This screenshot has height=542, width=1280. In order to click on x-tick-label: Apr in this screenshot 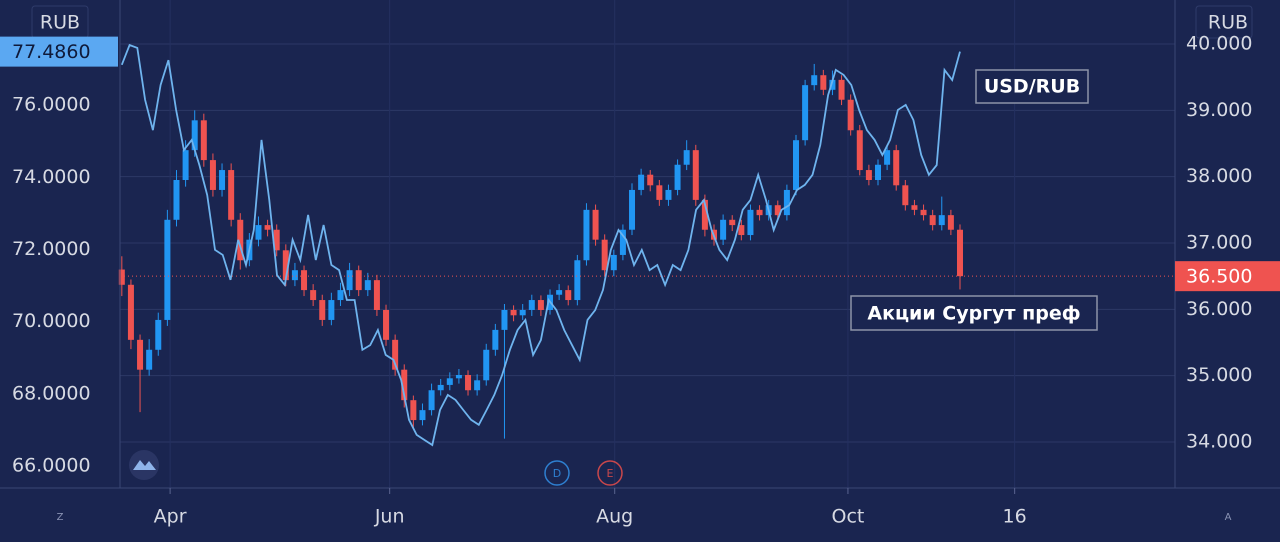, I will do `click(170, 517)`.